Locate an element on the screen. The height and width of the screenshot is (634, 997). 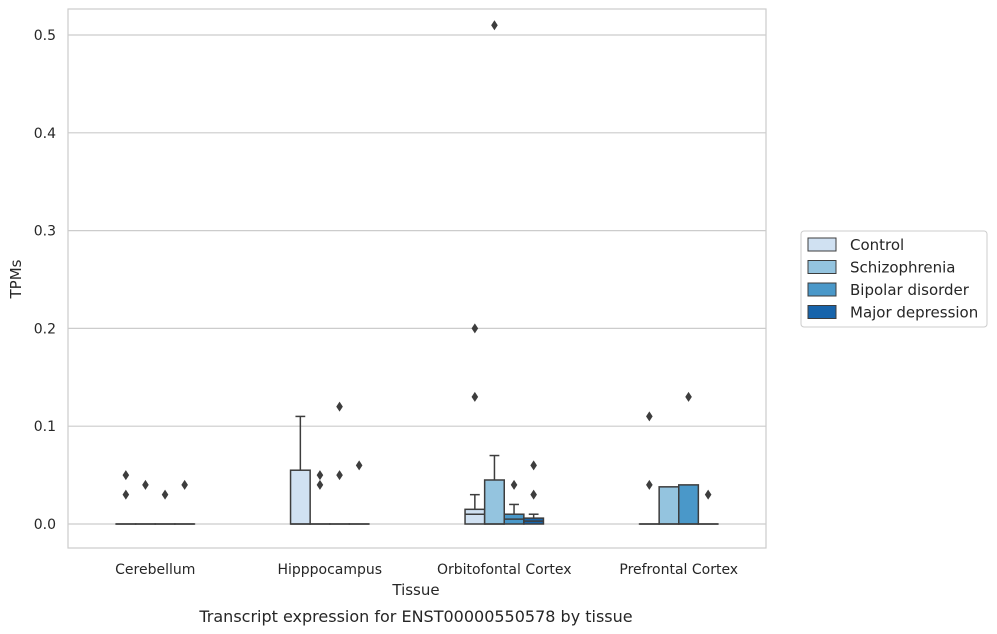
y-tick-label: 0.5 is located at coordinates (45, 36).